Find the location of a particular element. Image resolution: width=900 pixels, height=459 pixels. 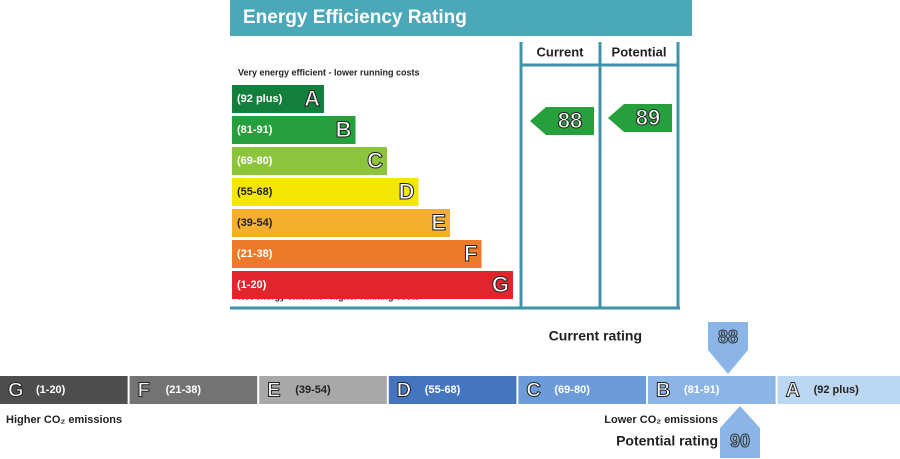

co2-letter: B is located at coordinates (663, 390).